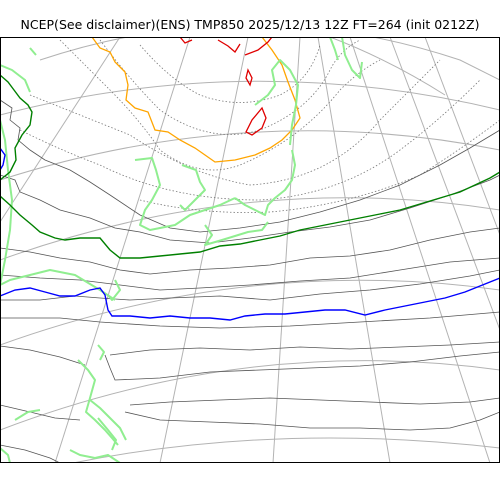 This screenshot has width=500, height=500. What do you see at coordinates (16, 127) in the screenshot?
I see `isotherm-zero-north` at bounding box center [16, 127].